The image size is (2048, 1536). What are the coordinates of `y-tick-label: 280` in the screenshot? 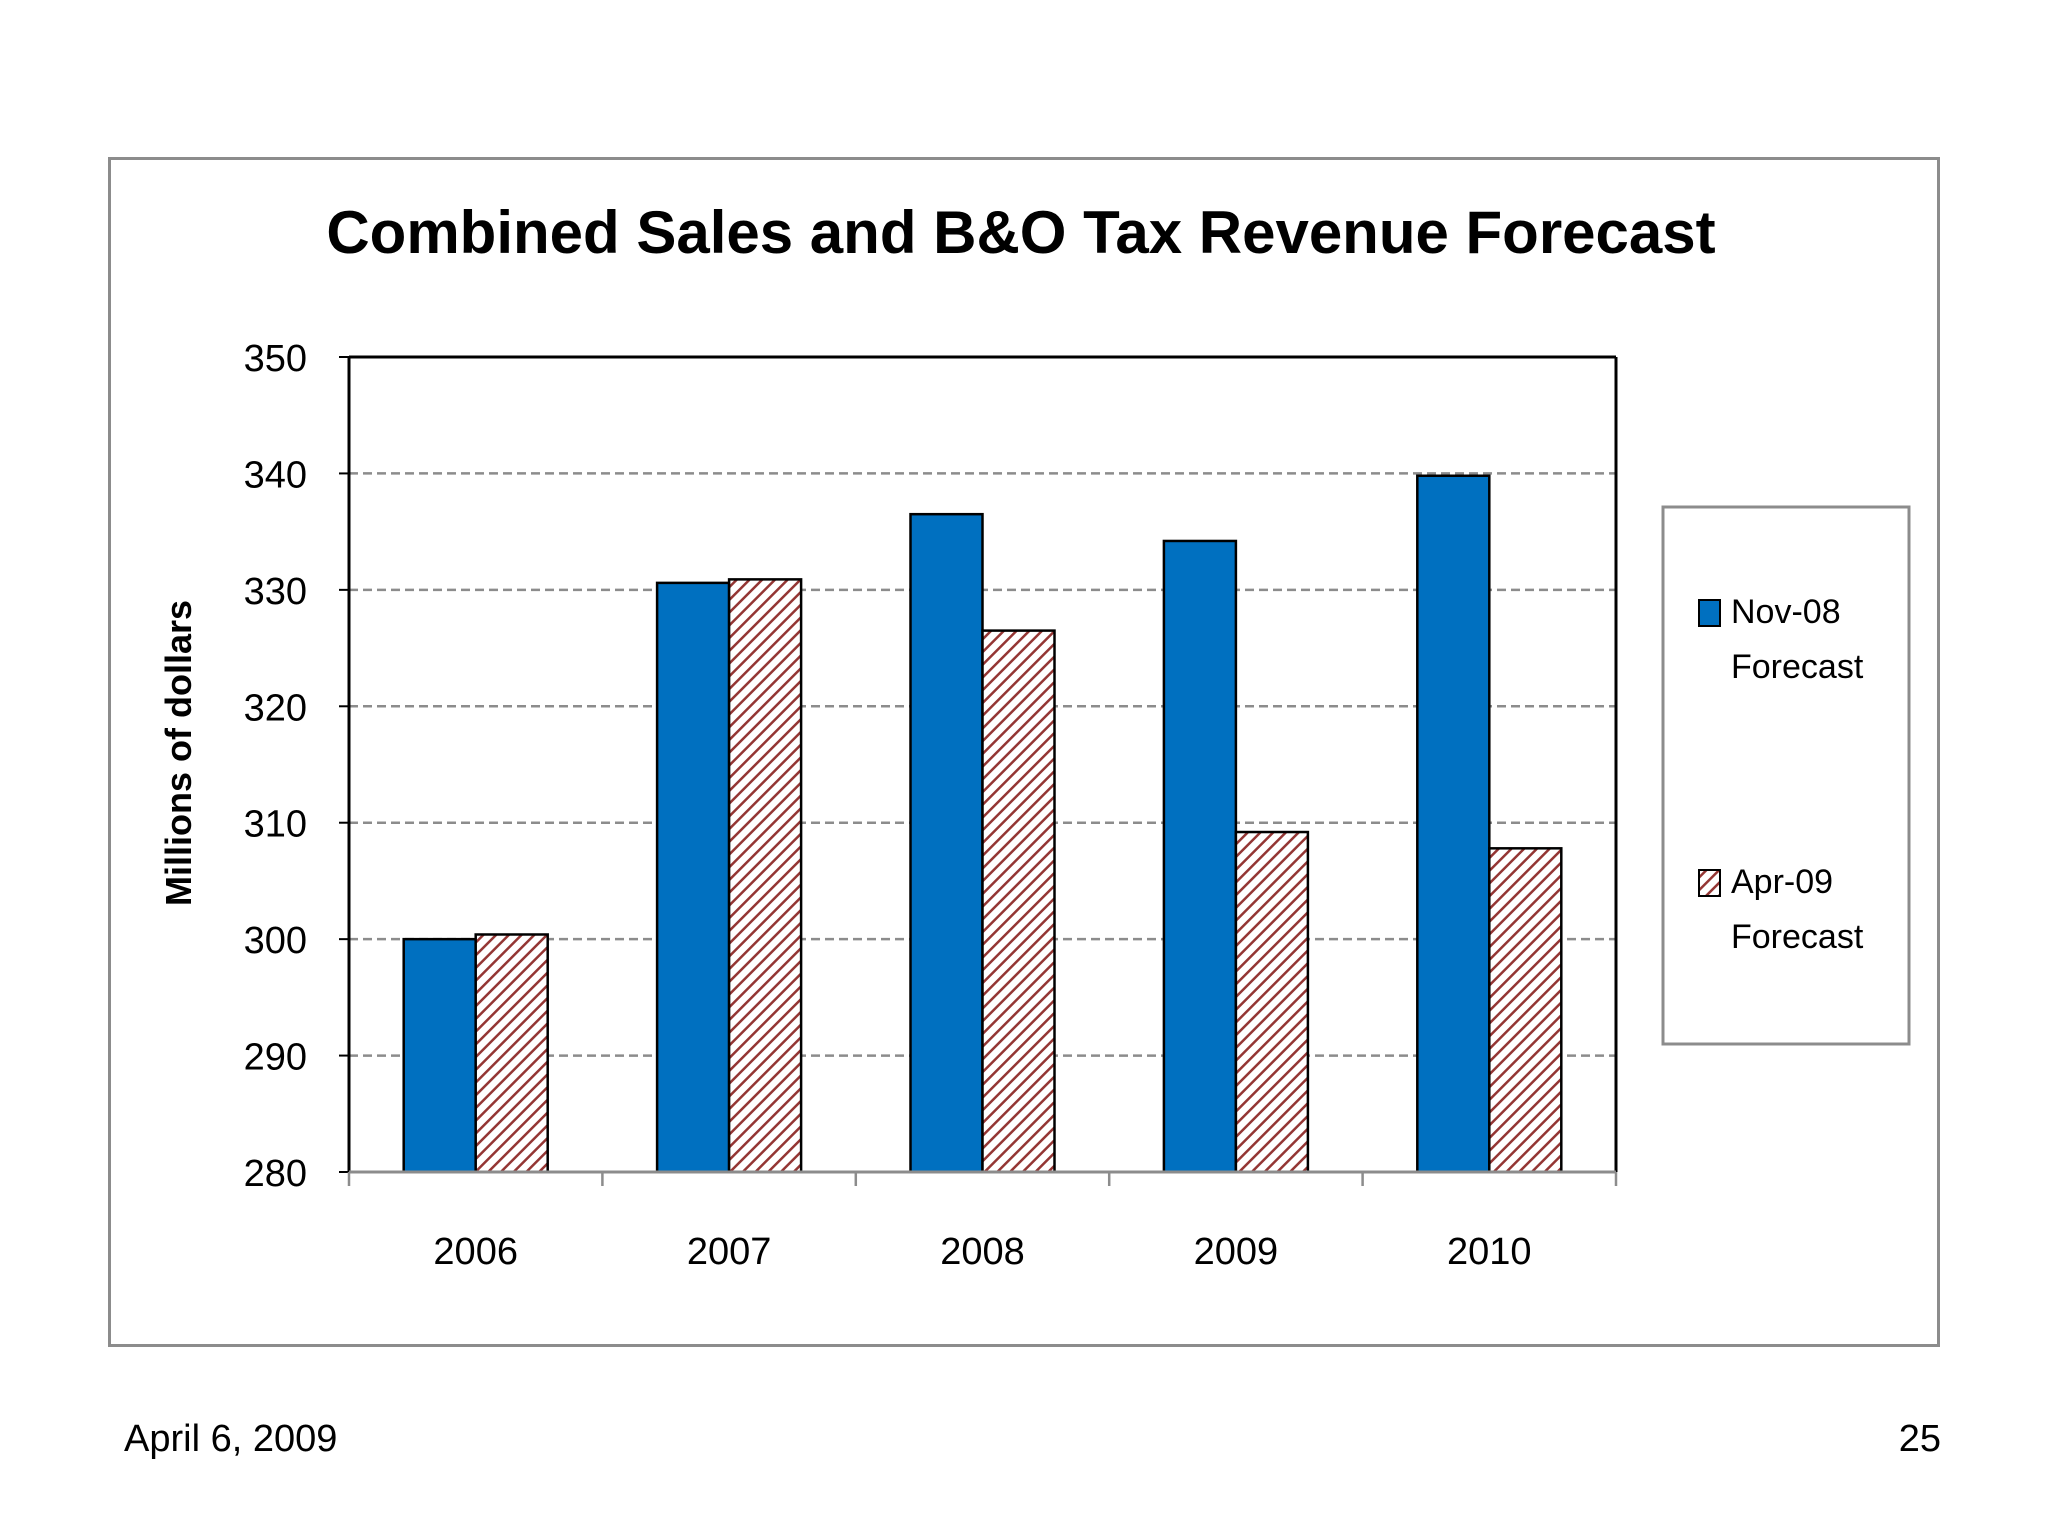 It's located at (275, 1174).